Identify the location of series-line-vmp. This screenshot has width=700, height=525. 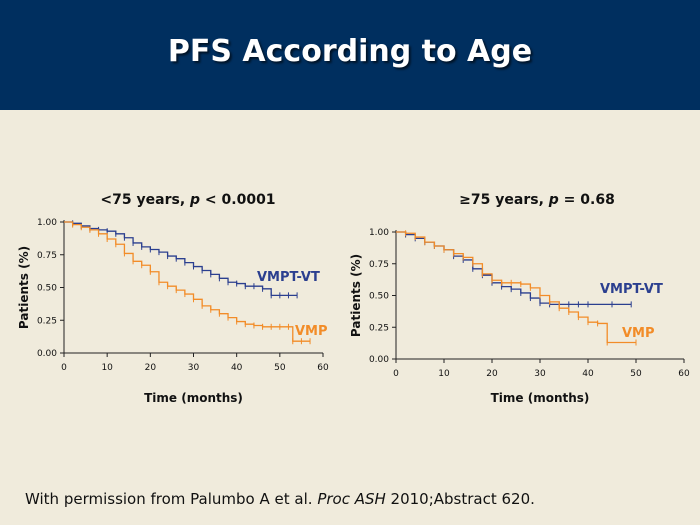
(187, 281).